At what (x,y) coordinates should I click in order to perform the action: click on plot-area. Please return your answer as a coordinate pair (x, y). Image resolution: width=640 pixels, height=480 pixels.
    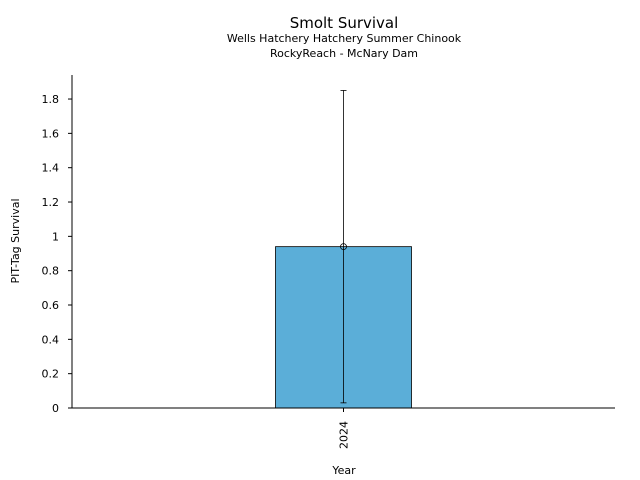
    Looking at the image, I should click on (343, 249).